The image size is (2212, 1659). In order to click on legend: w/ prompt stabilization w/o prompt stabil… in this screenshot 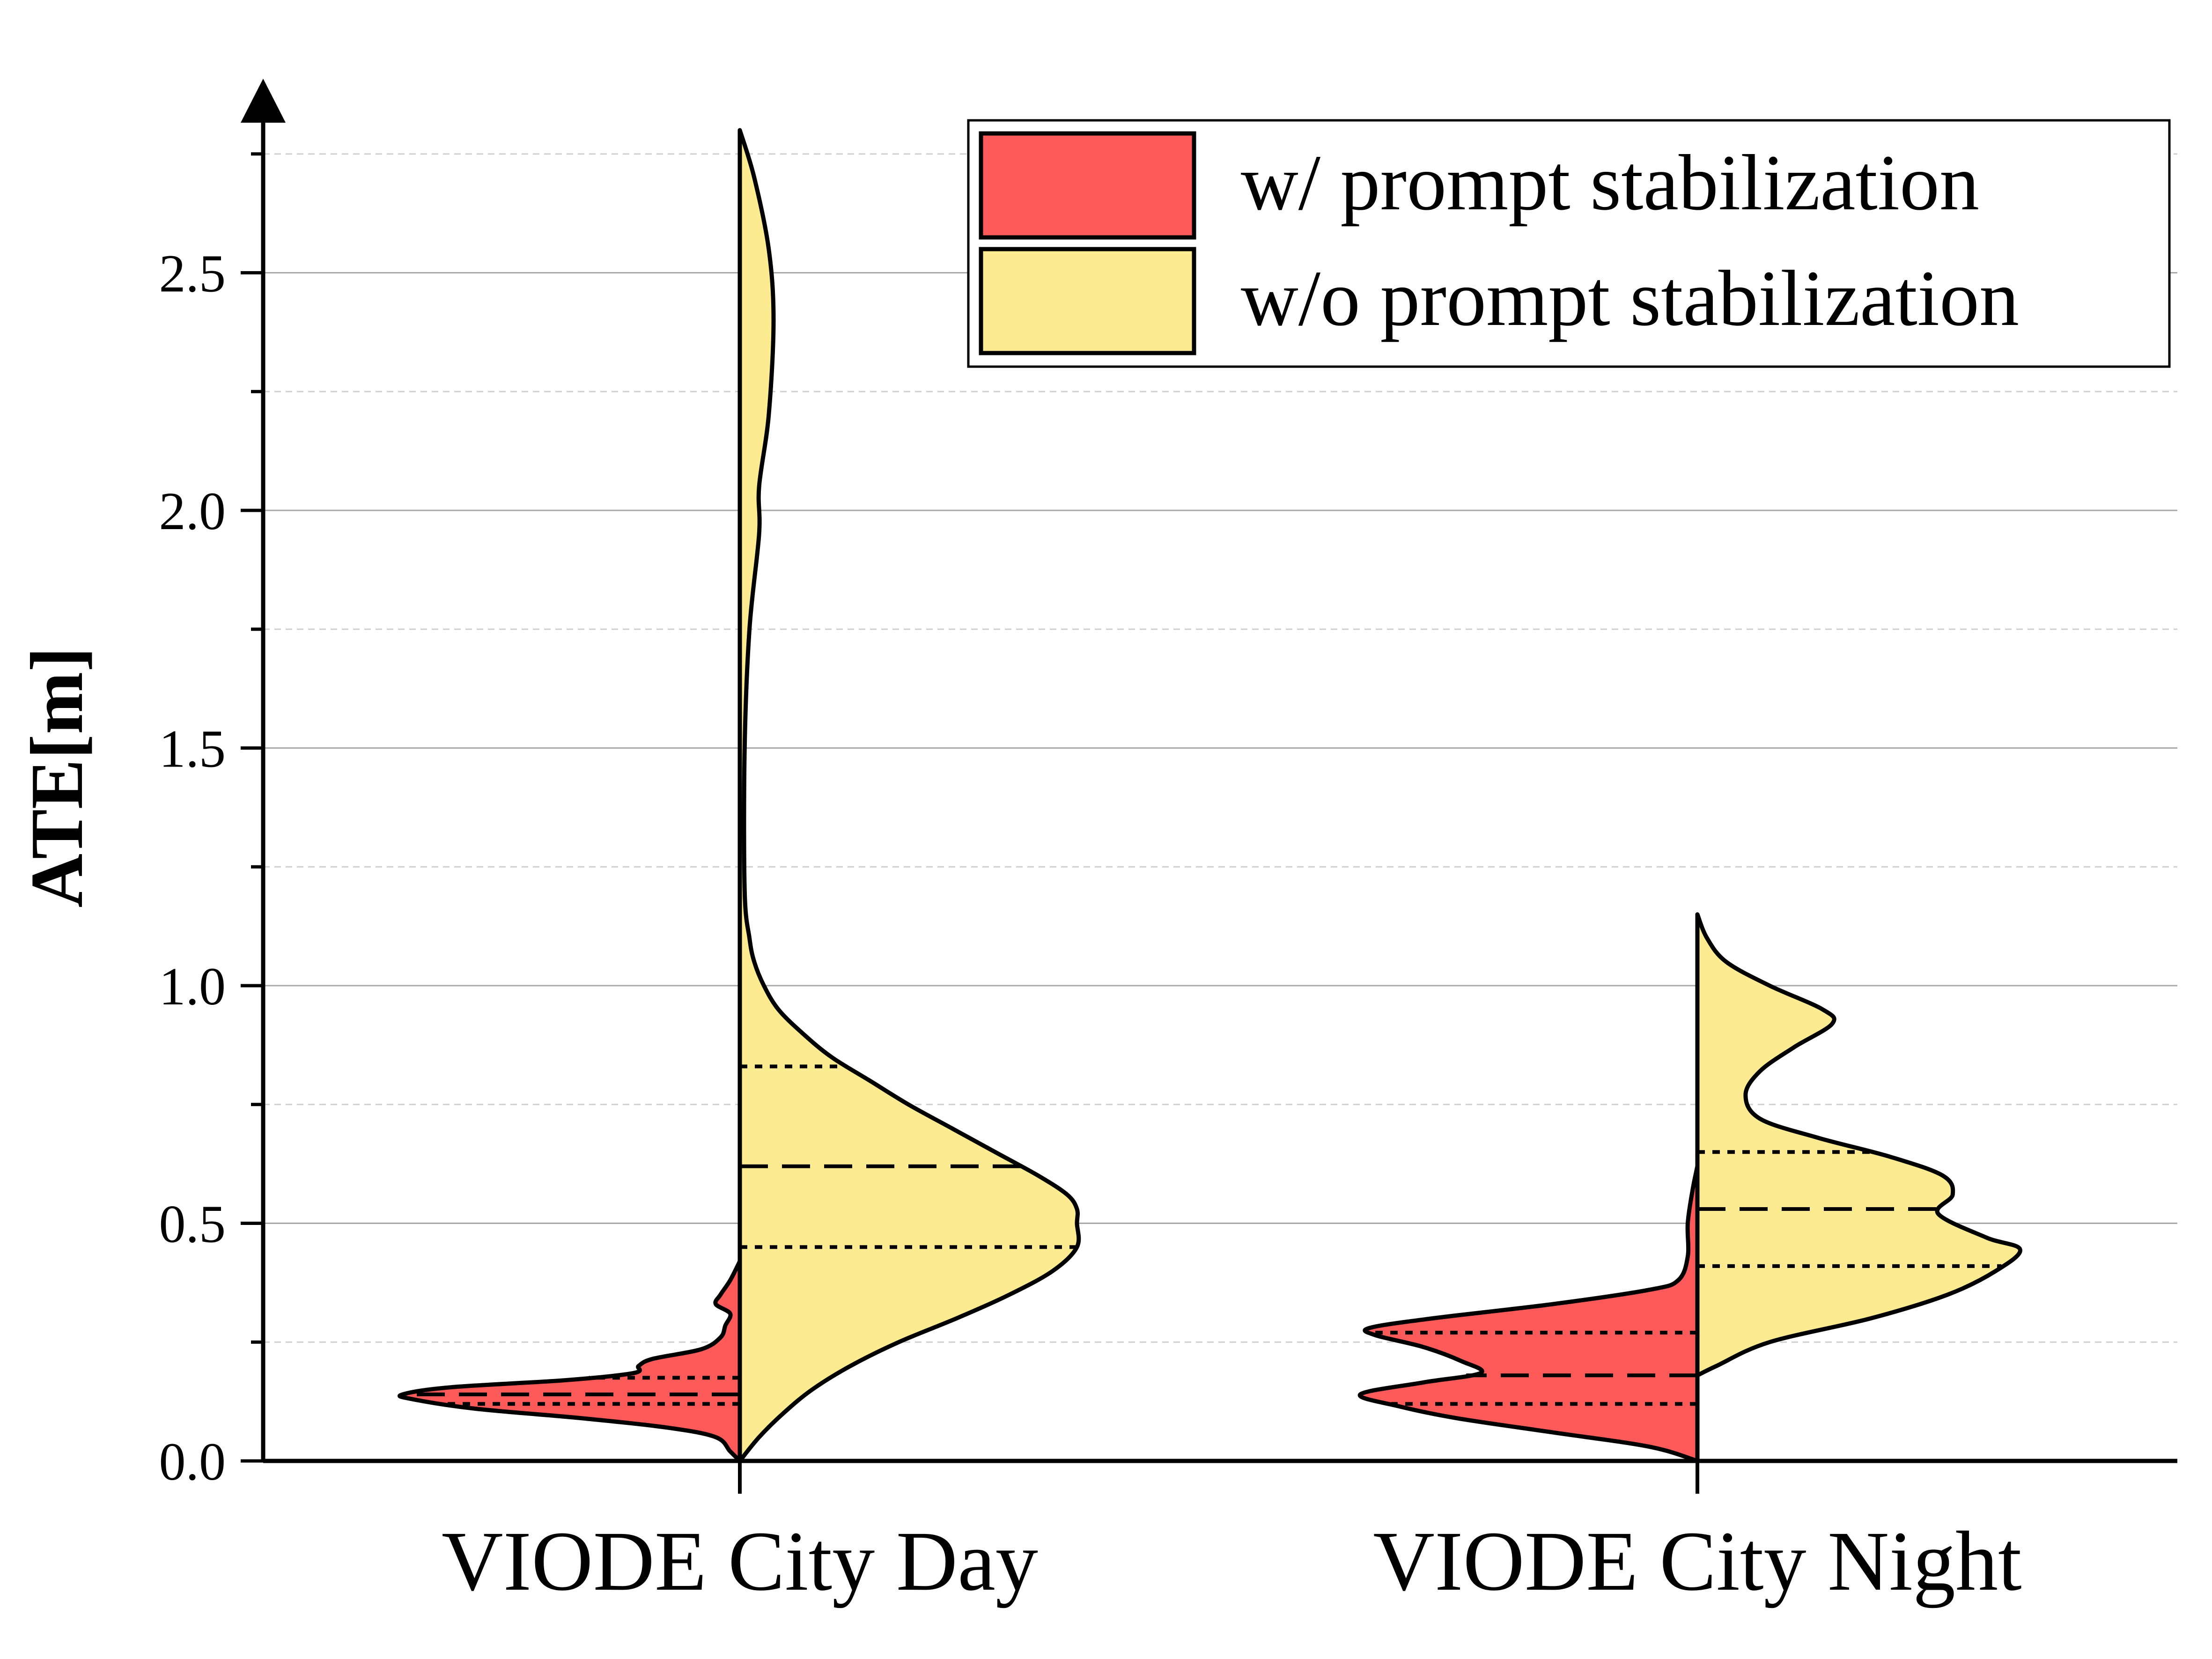, I will do `click(1569, 244)`.